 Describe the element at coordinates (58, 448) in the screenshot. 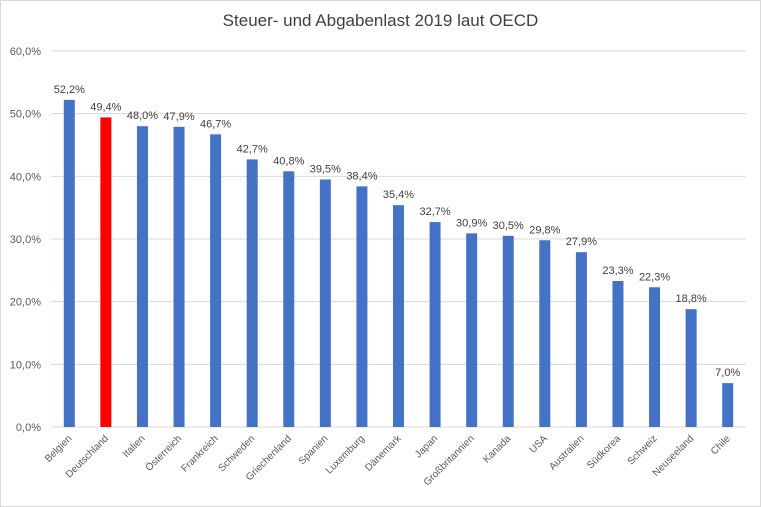

I see `x-tick-label: Belgien` at that location.